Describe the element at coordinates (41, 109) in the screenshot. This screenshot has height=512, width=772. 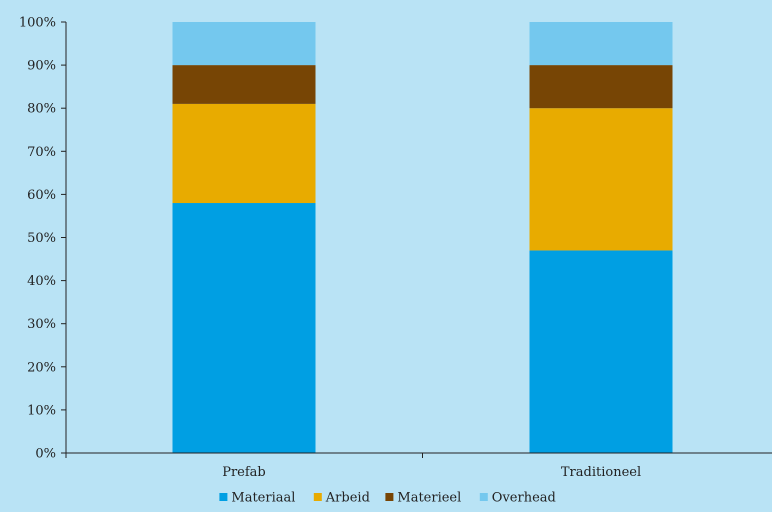
I see `y-tick-label: 80%` at that location.